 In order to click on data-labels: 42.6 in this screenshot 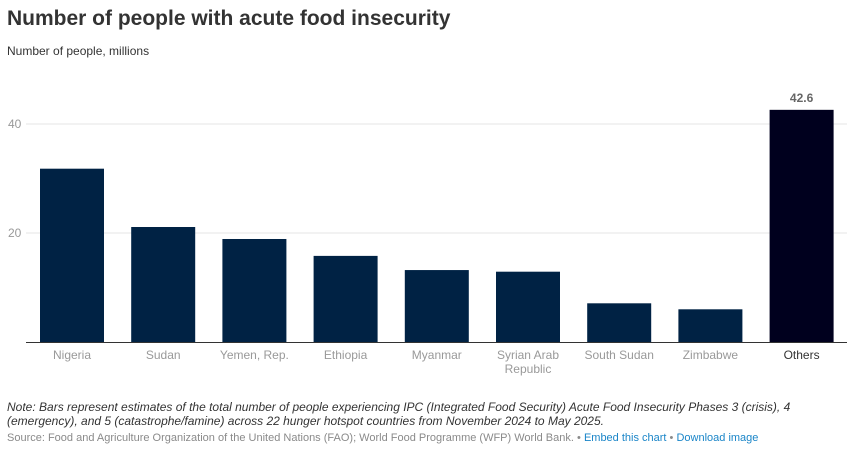, I will do `click(802, 98)`.